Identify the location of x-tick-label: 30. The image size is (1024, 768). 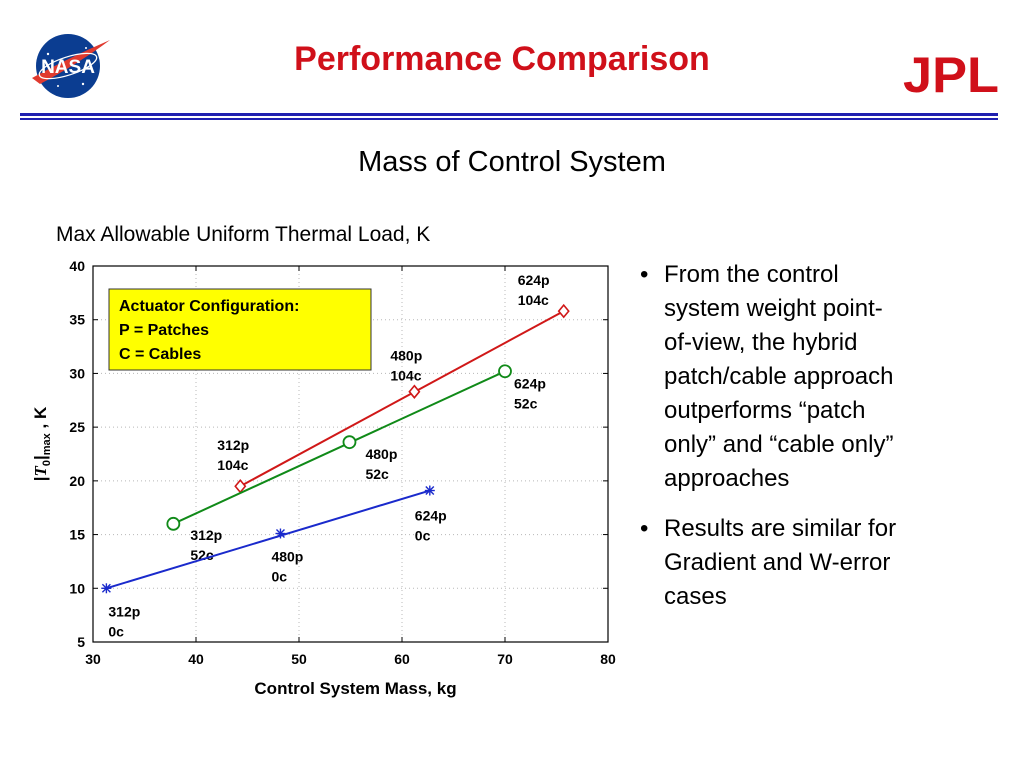
(93, 659).